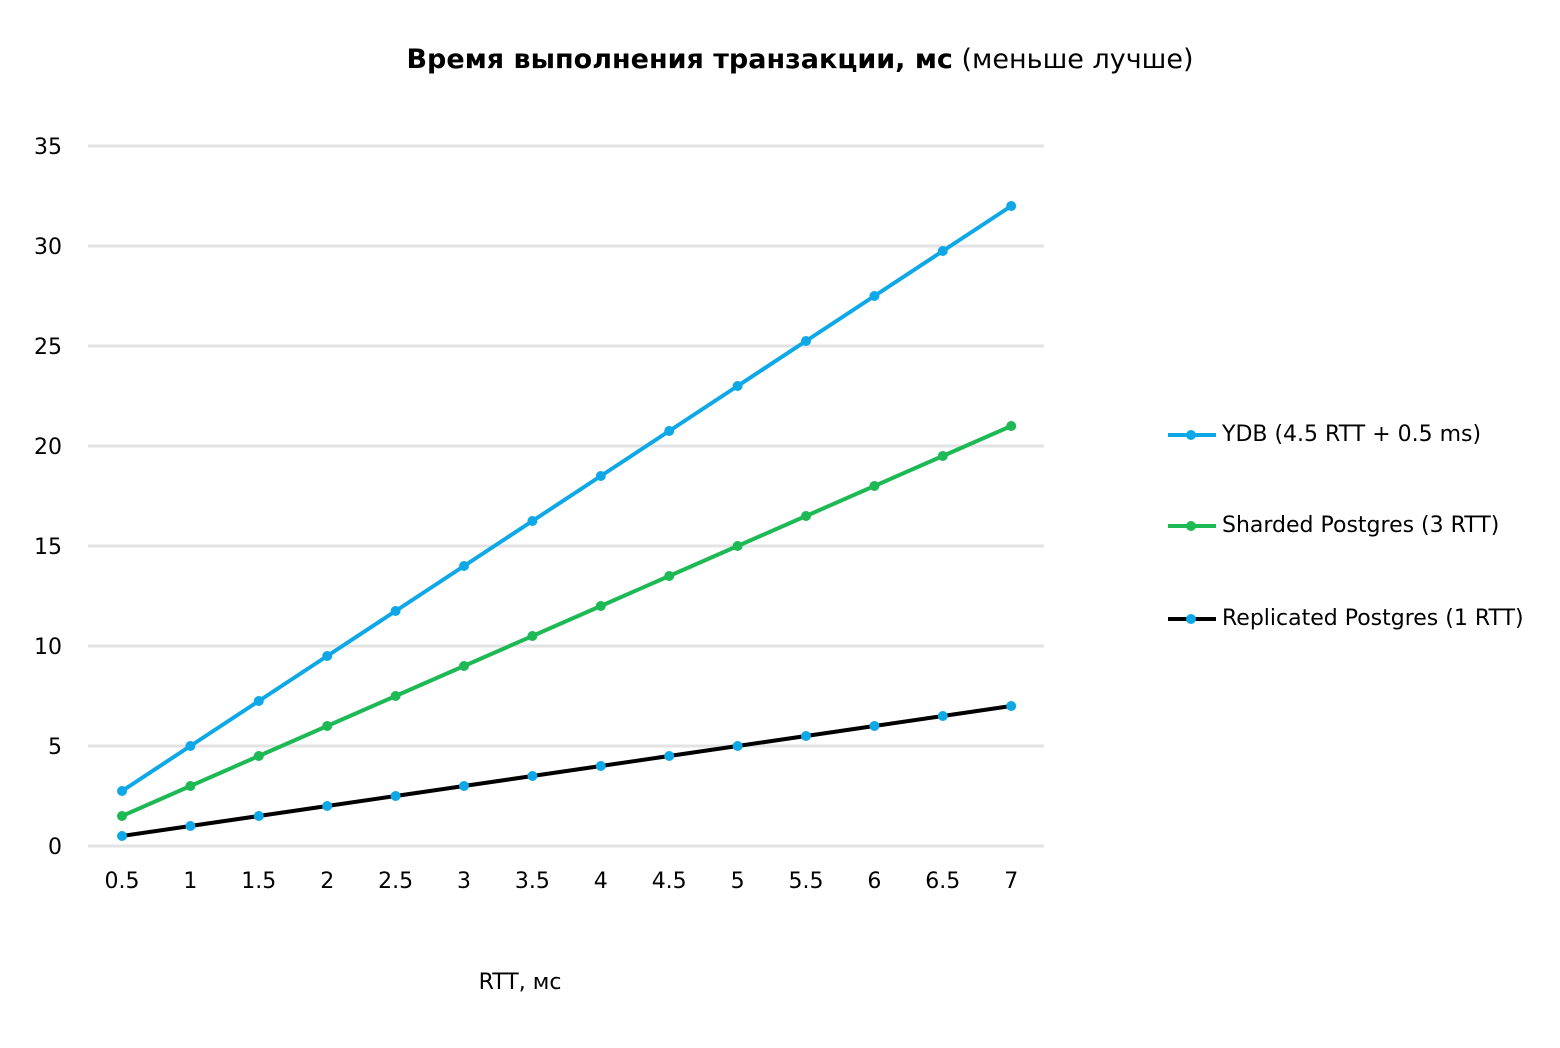 The height and width of the screenshot is (1048, 1560). Describe the element at coordinates (679, 59) in the screenshot. I see `chart-title-main: Время выполнения транзакции, мс` at that location.